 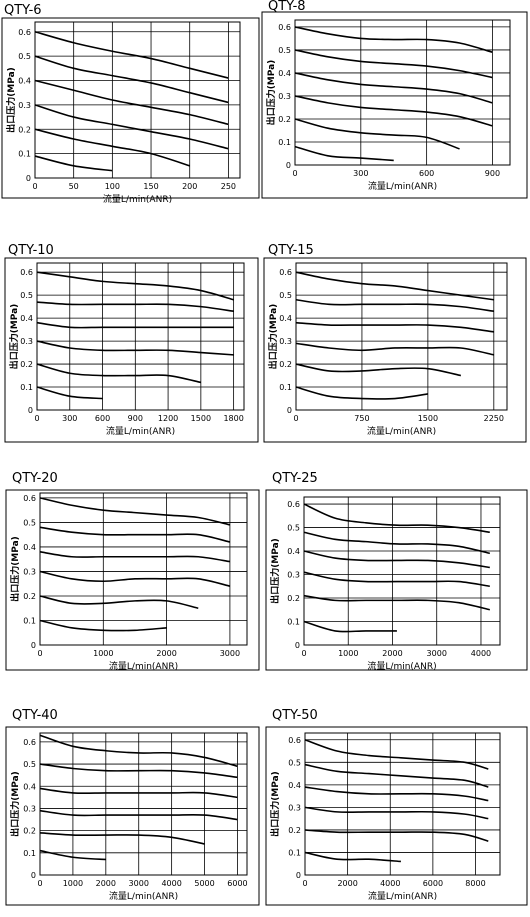 I want to click on x-tick-label: 600, so click(x=102, y=418).